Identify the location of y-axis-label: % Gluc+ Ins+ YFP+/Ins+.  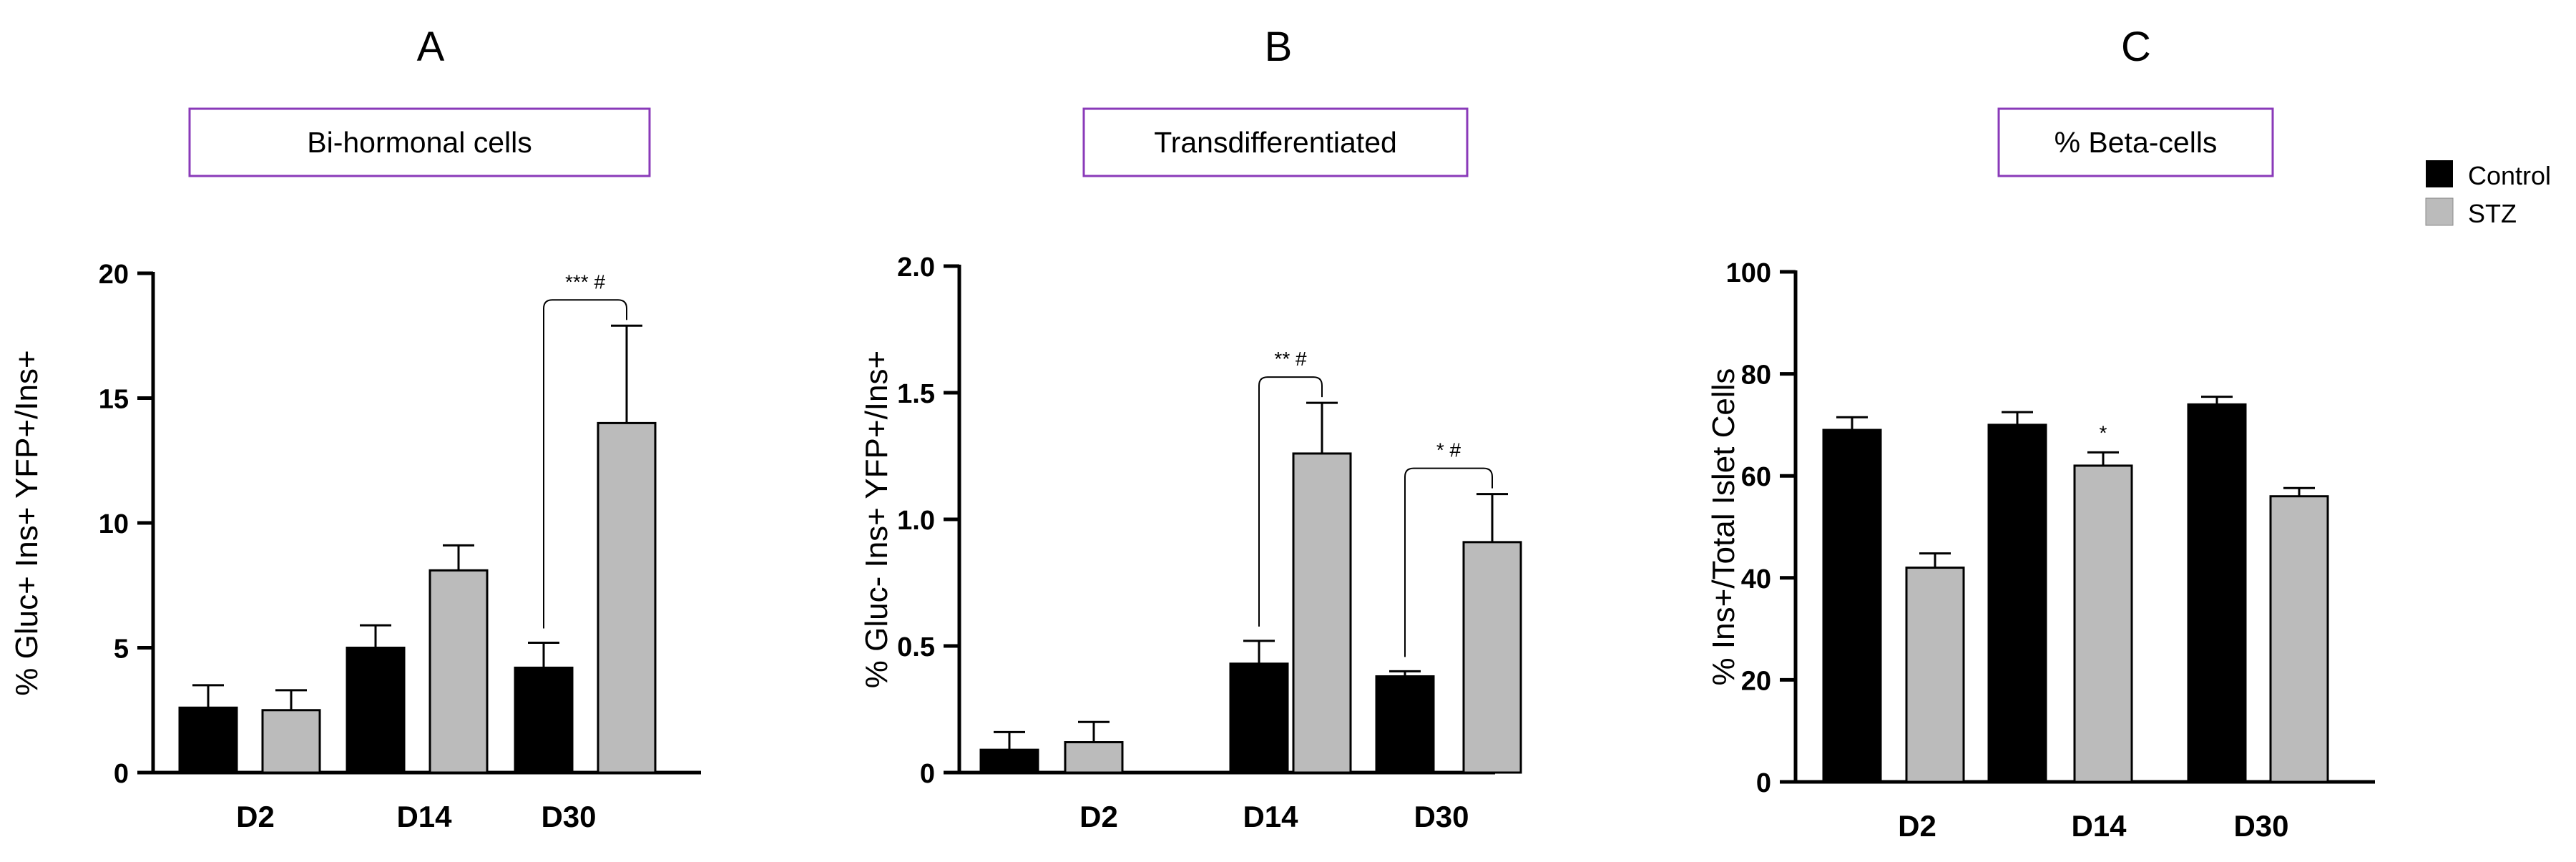
(26, 522).